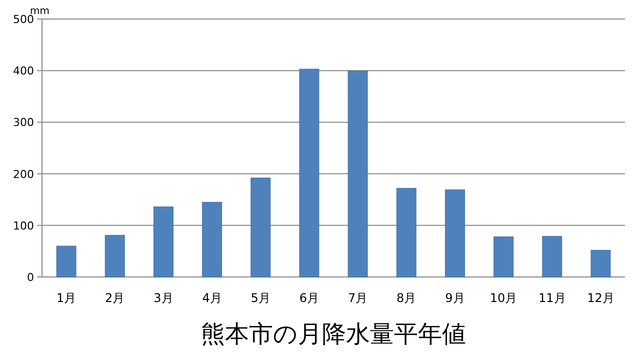 The height and width of the screenshot is (360, 640). I want to click on y-tick-label: 300, so click(23, 123).